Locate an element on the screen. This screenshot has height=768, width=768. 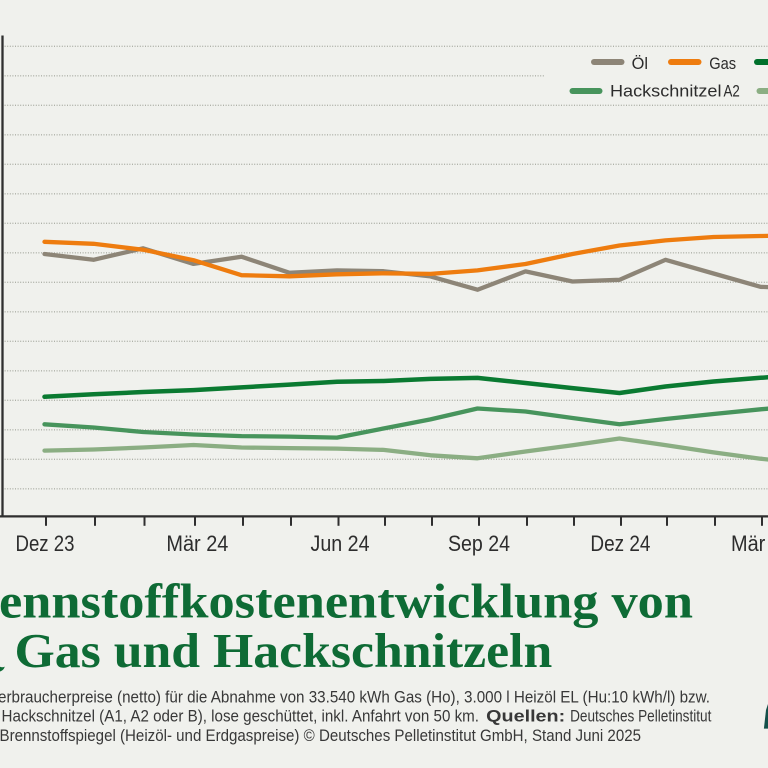
svg-text: Deutsches Pelletinstitut is located at coordinates (641, 716).